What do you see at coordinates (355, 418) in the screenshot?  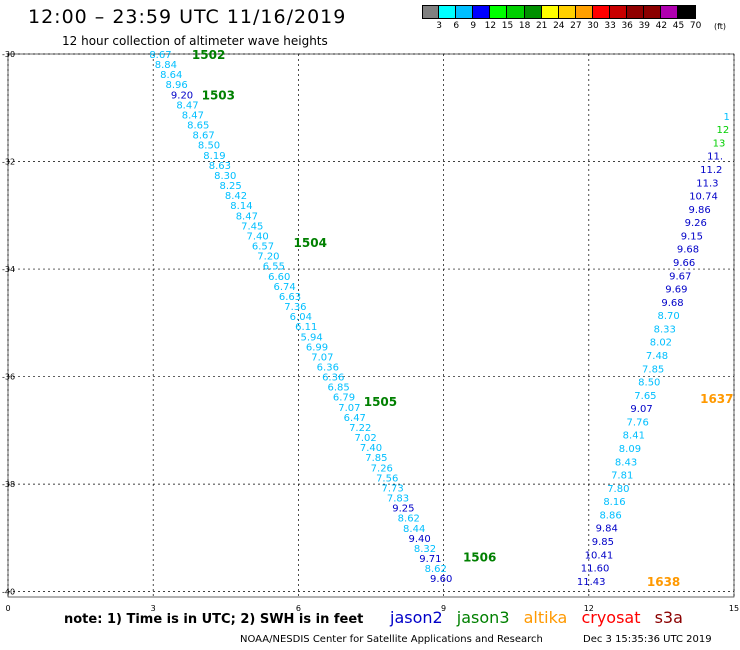 I see `swh-value-track-a: 6.47` at bounding box center [355, 418].